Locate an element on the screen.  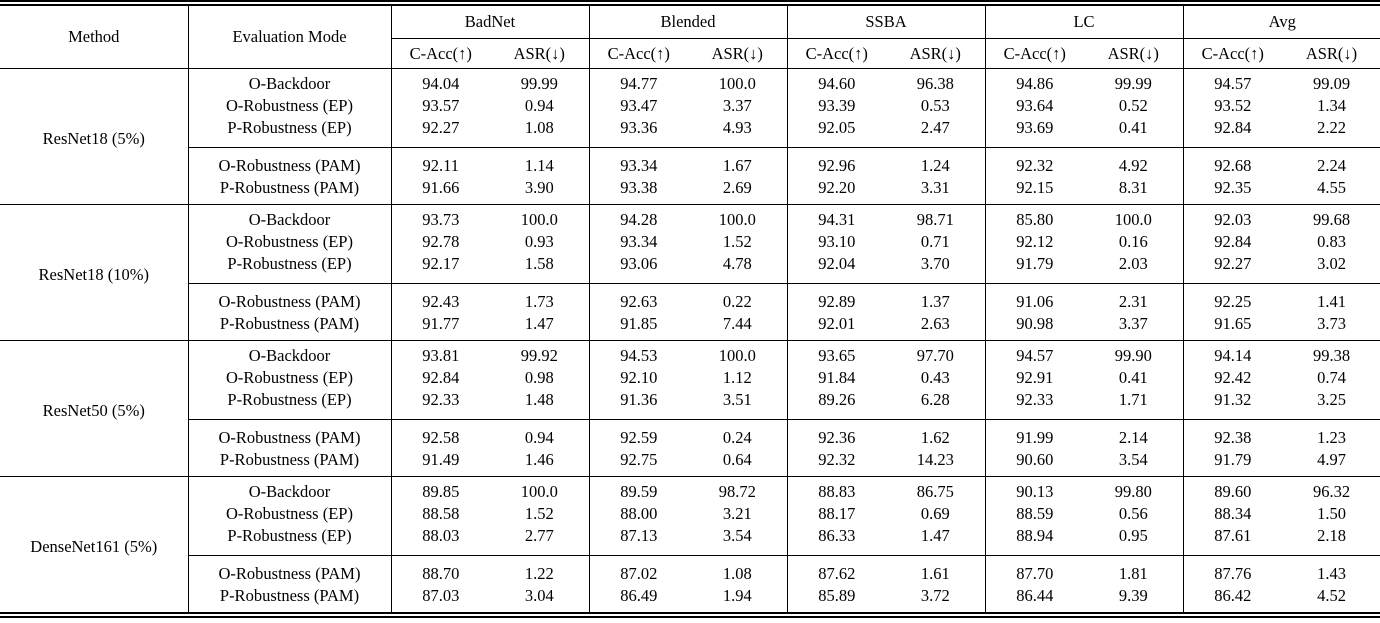
cacc-value-cell: 90.98 is located at coordinates (1035, 323).